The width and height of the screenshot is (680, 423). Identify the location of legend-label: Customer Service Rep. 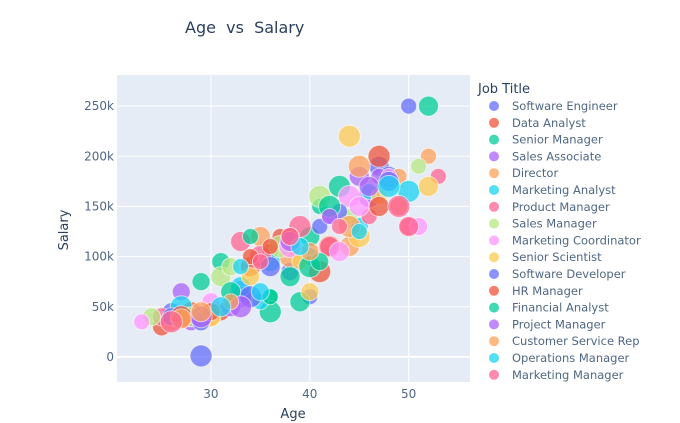
(576, 341).